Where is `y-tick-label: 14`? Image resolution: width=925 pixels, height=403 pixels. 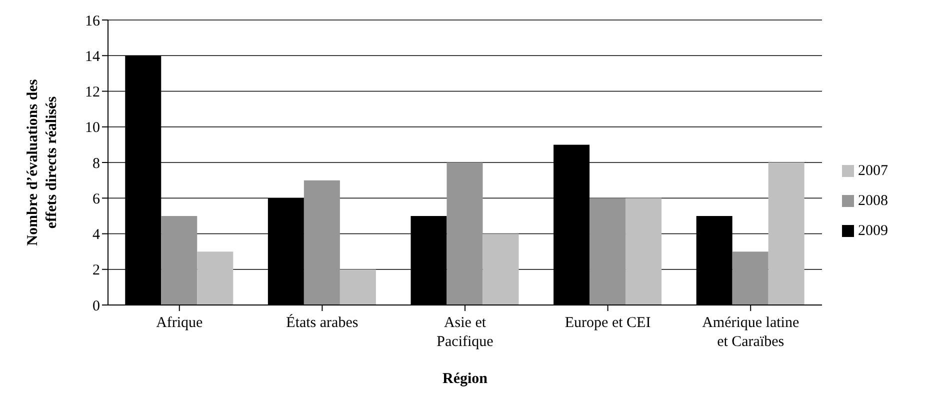 y-tick-label: 14 is located at coordinates (92, 56).